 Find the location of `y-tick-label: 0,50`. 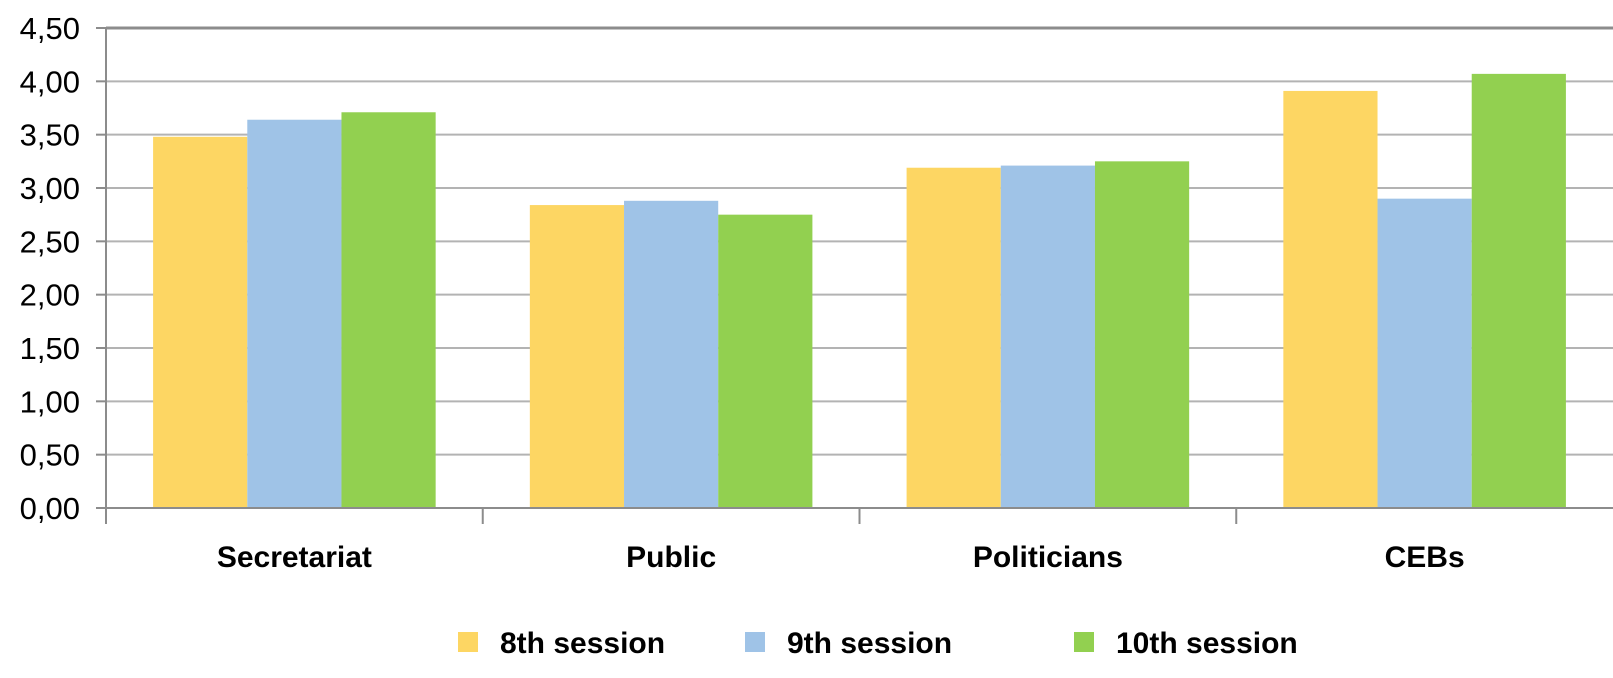

y-tick-label: 0,50 is located at coordinates (50, 455).